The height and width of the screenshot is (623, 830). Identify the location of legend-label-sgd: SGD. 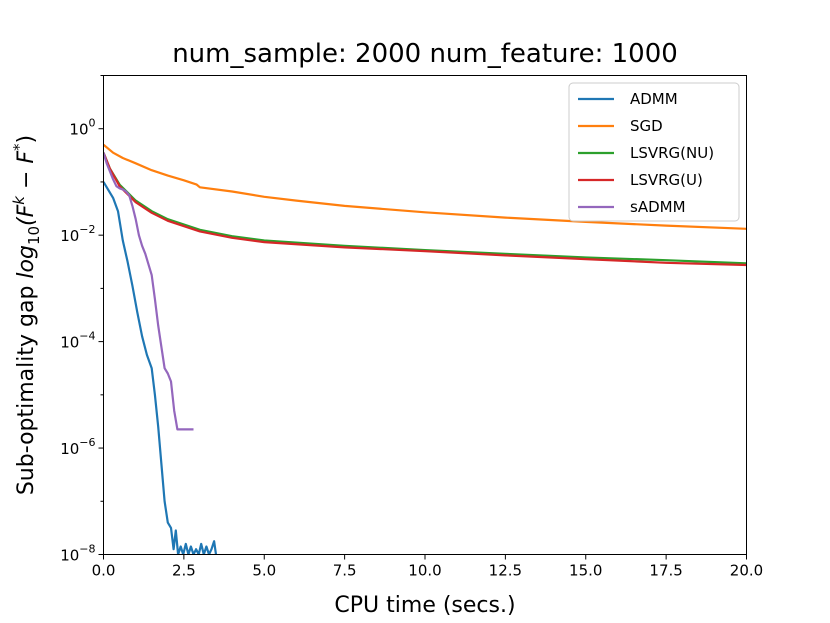
(646, 126).